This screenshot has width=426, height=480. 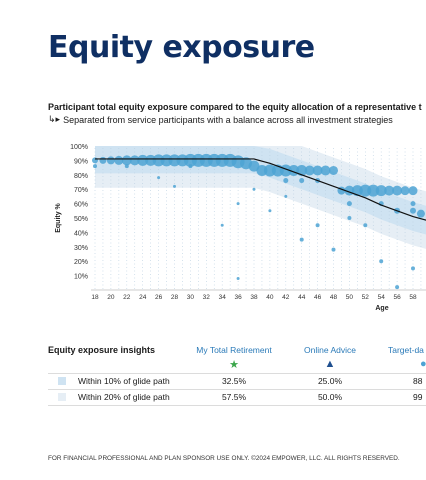 What do you see at coordinates (330, 397) in the screenshot?
I see `insight-value-online-advice: 50.0%` at bounding box center [330, 397].